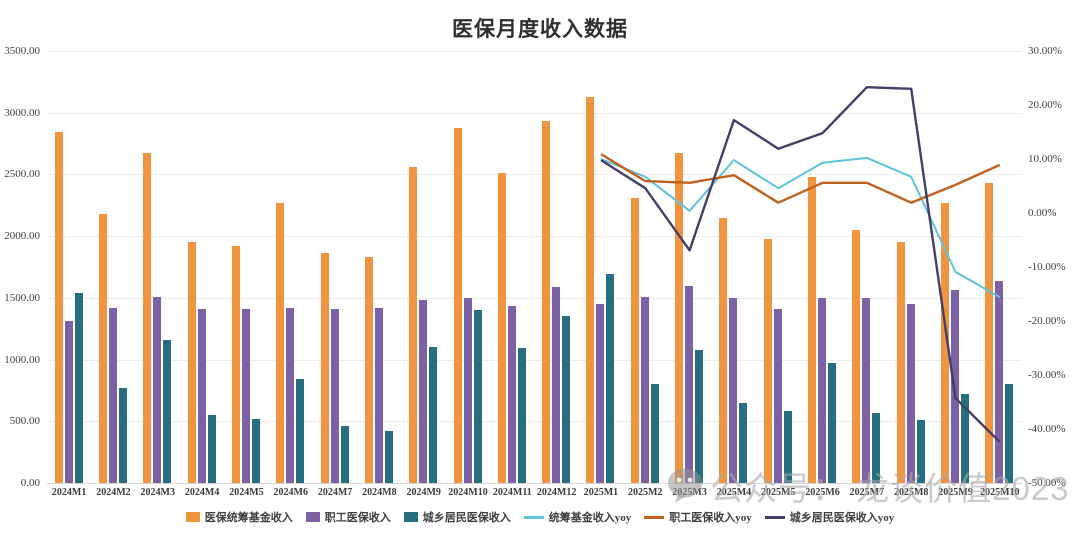 Image resolution: width=1080 pixels, height=533 pixels. I want to click on legend-item-城乡居民医保收入: 城乡居民医保收入, so click(457, 517).